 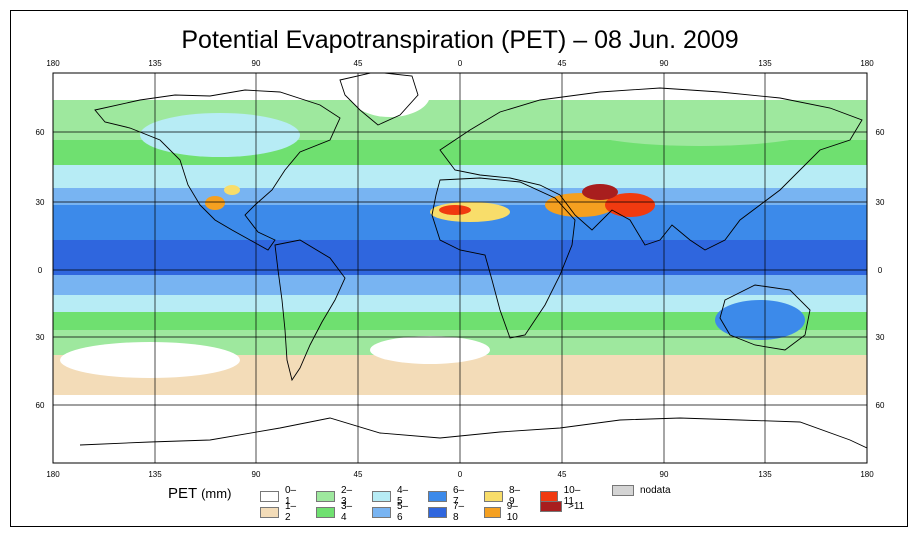 What do you see at coordinates (460, 63) in the screenshot?
I see `lon-tick-top-4: 0` at bounding box center [460, 63].